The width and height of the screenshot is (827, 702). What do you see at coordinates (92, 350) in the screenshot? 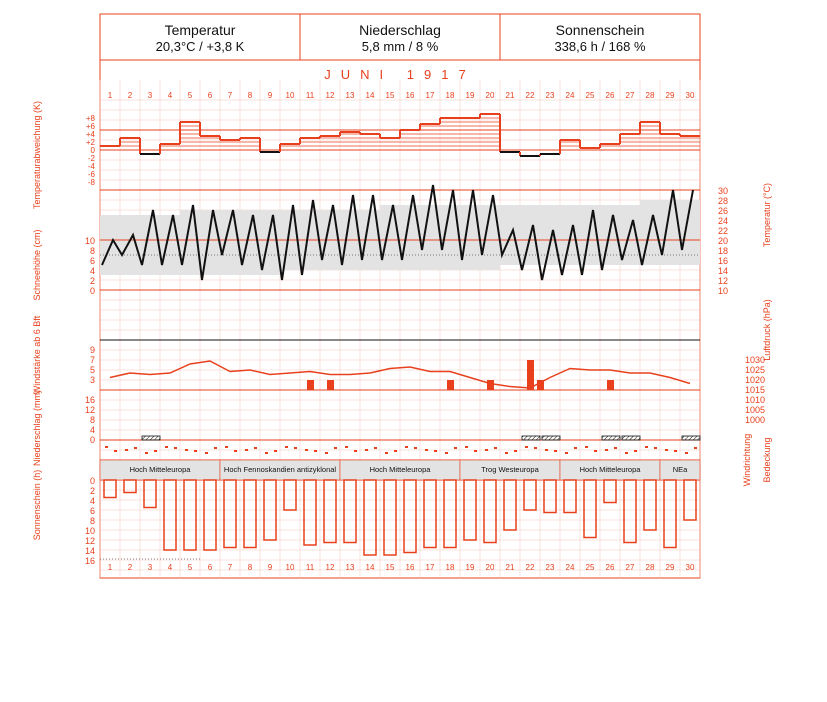
I see `wind-tick: 9` at bounding box center [92, 350].